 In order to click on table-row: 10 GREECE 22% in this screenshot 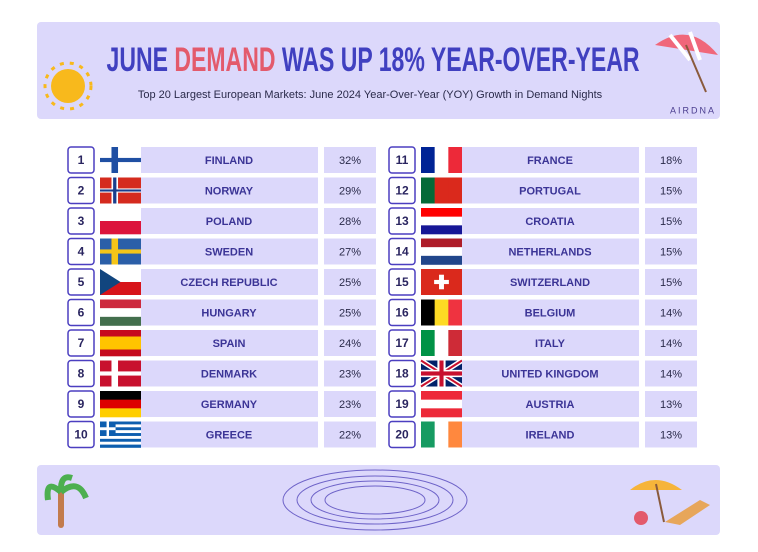, I will do `click(221, 434)`.